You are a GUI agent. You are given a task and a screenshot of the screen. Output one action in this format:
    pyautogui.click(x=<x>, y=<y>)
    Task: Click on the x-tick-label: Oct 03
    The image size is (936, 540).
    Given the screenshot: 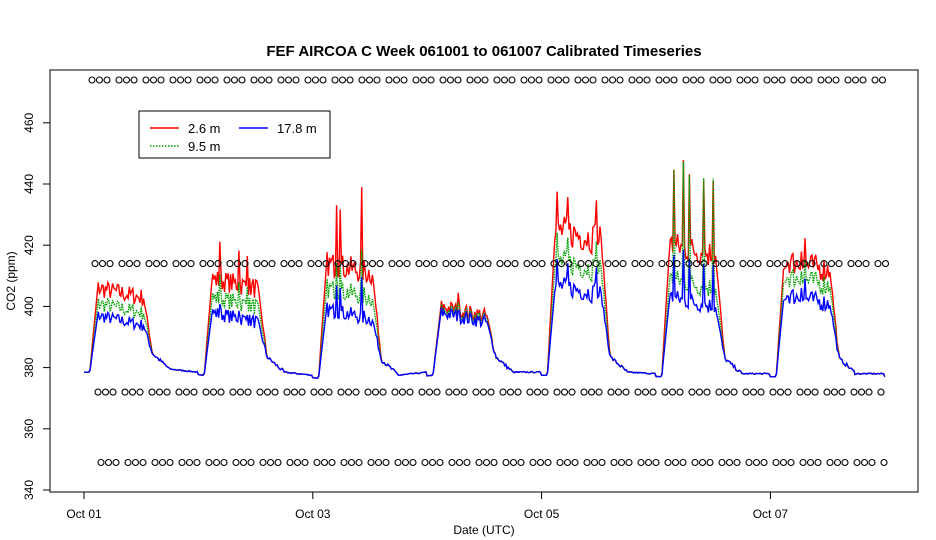 What is the action you would take?
    pyautogui.click(x=313, y=514)
    